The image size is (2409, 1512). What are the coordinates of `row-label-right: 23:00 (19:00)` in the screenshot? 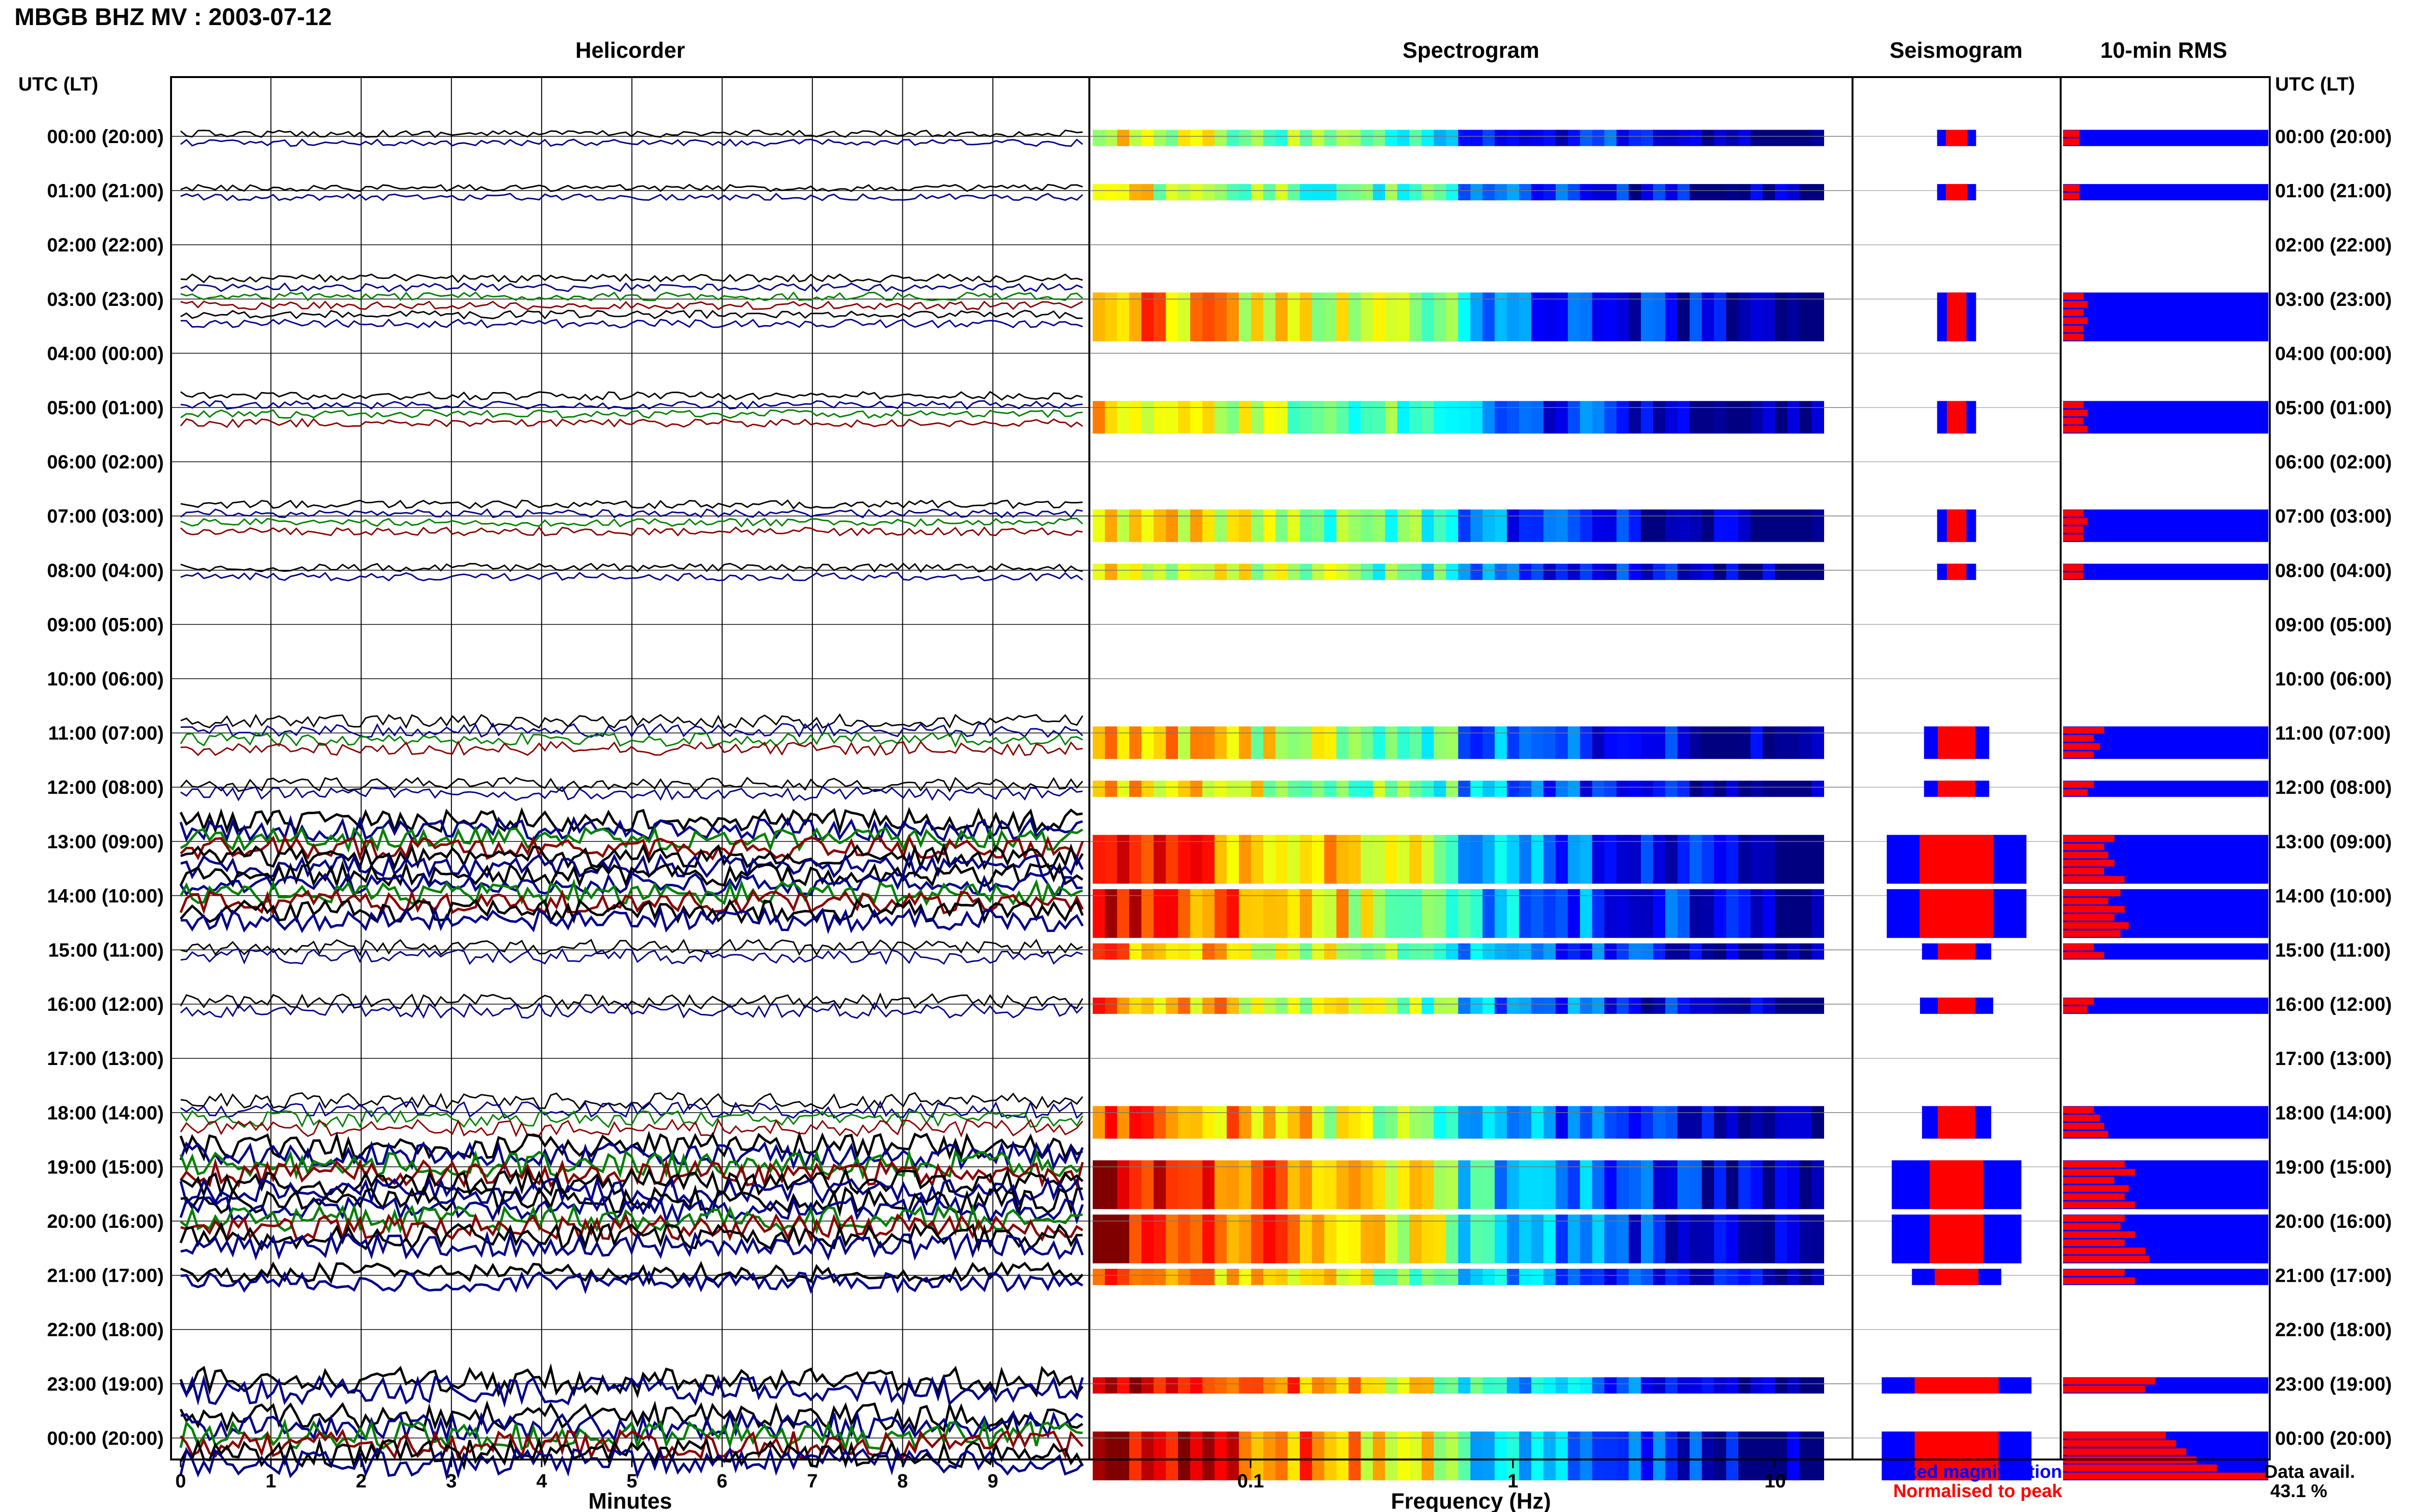 It's located at (2333, 1384).